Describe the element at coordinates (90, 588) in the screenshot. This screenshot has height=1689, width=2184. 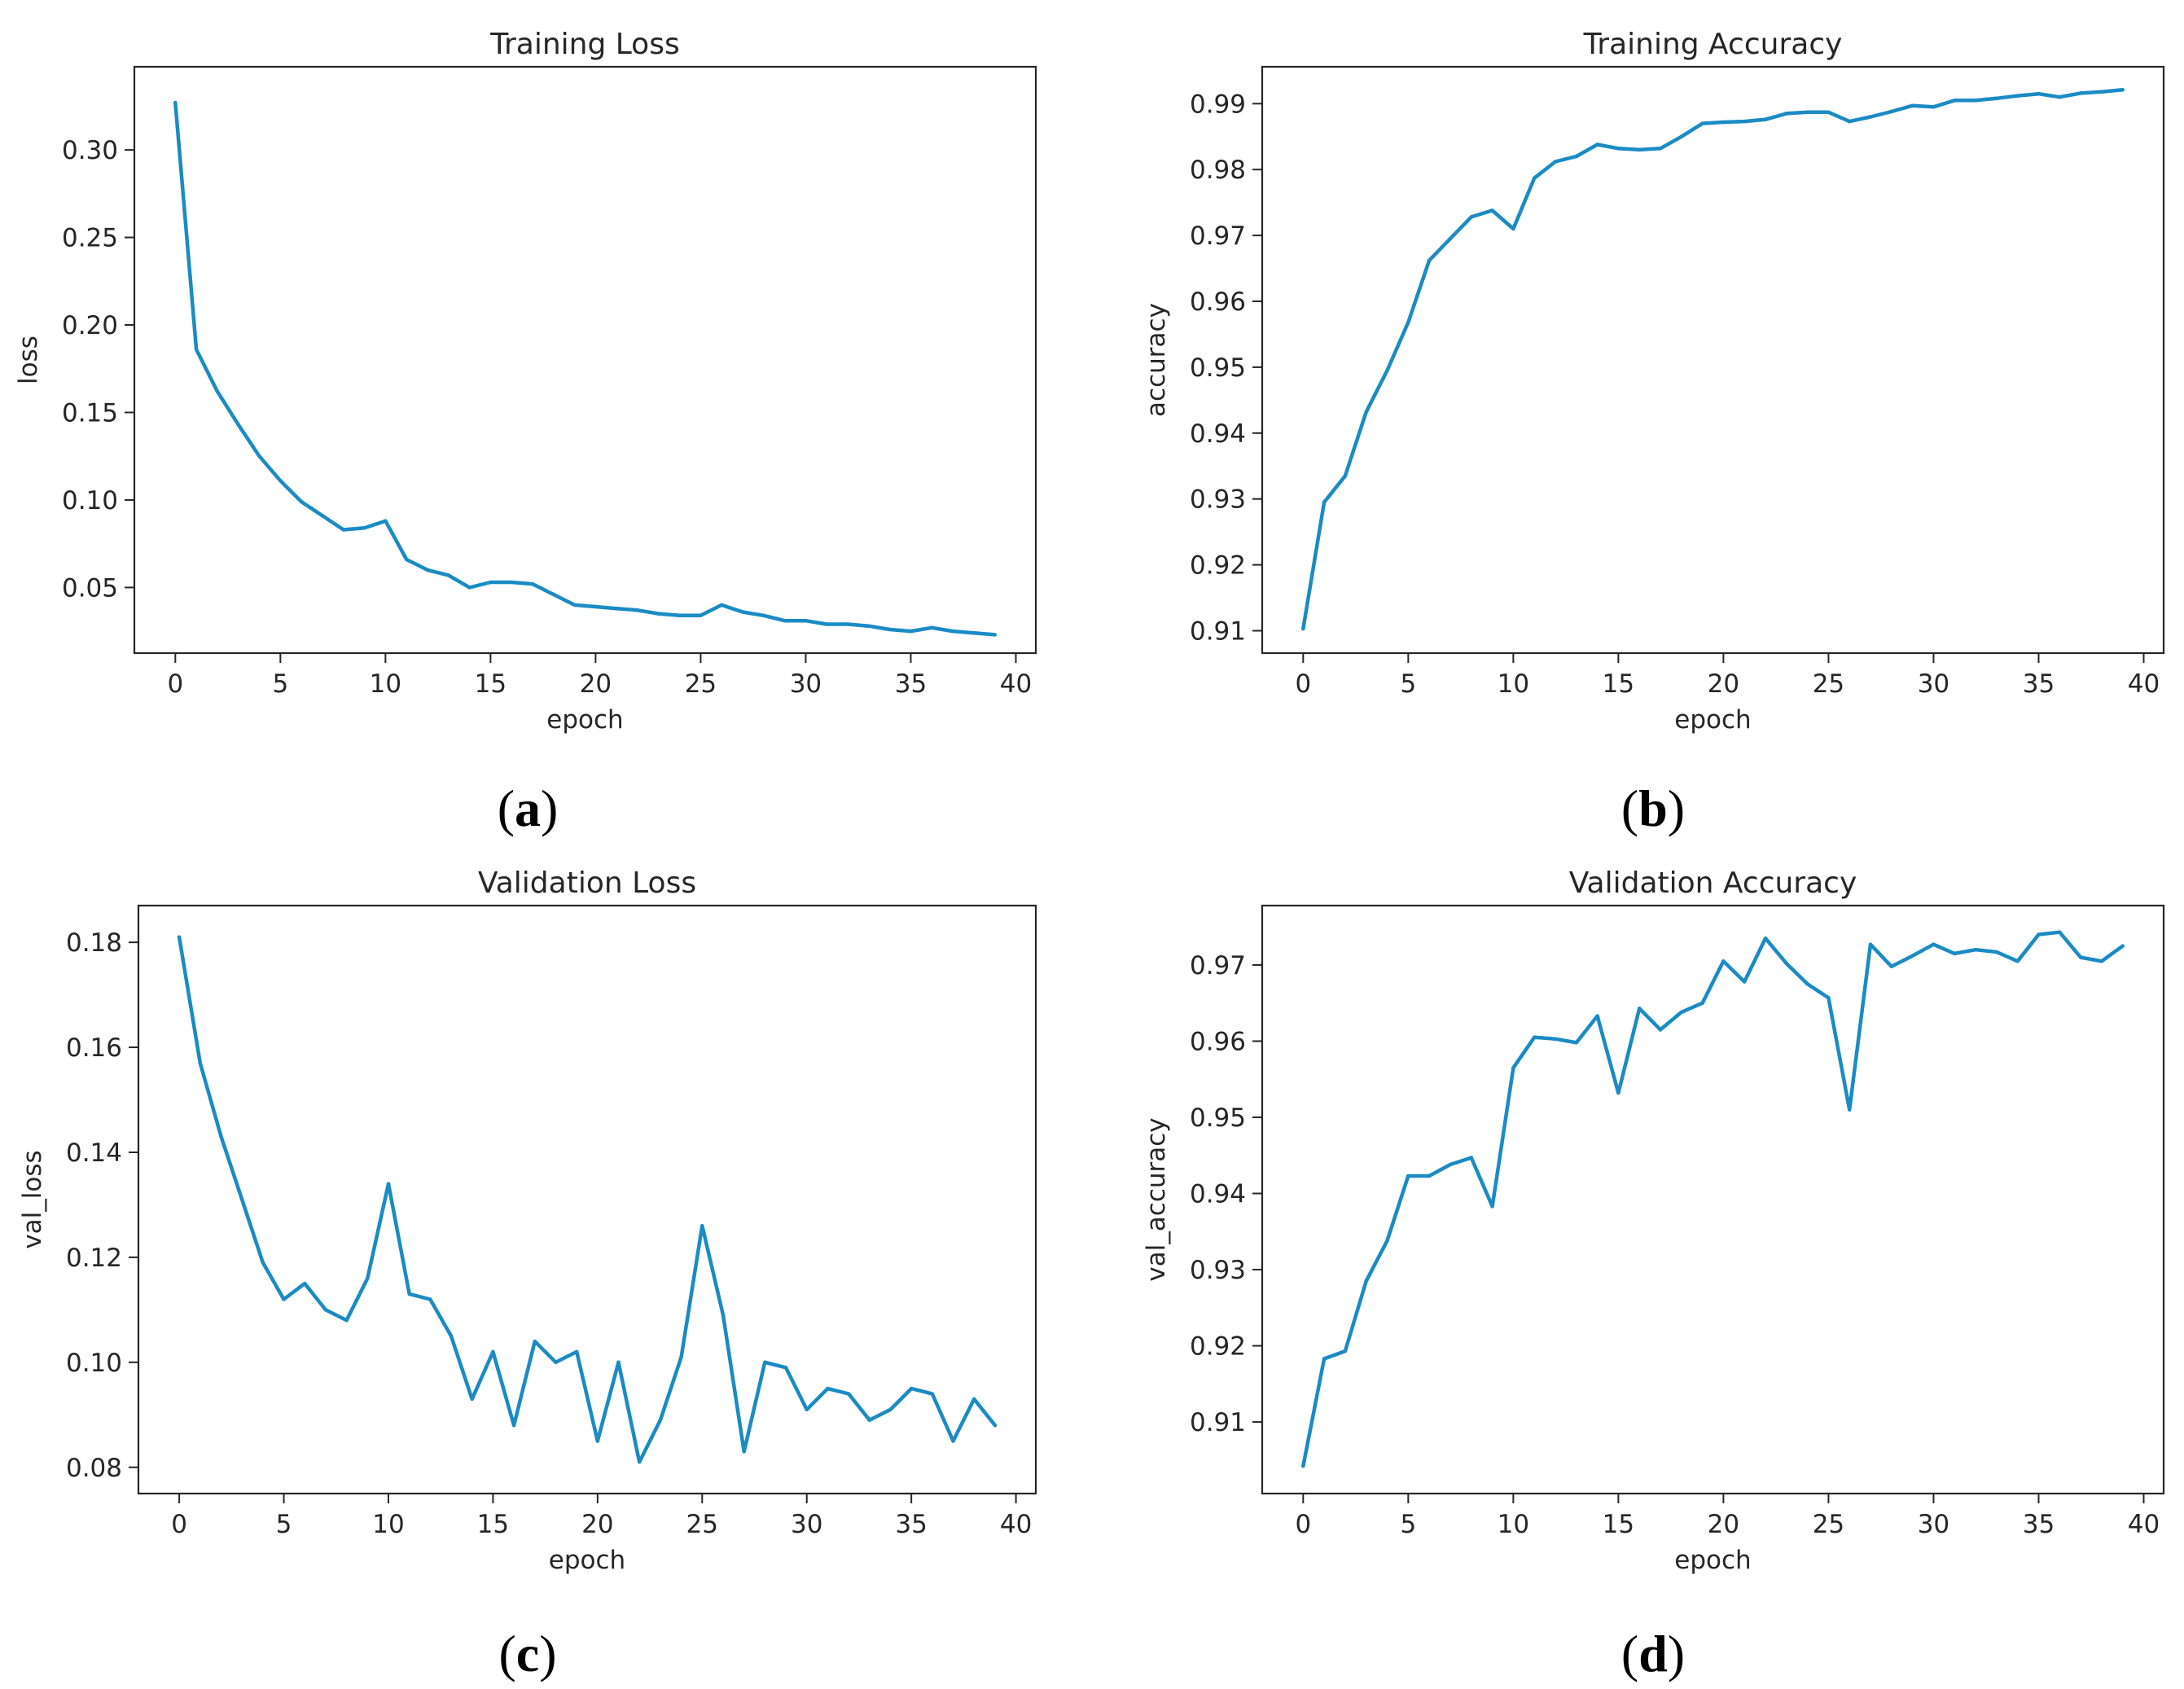
I see `y-tick-label: 0.05` at that location.